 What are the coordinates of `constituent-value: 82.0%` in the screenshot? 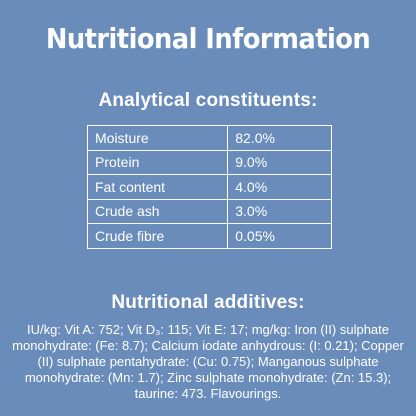 It's located at (279, 138).